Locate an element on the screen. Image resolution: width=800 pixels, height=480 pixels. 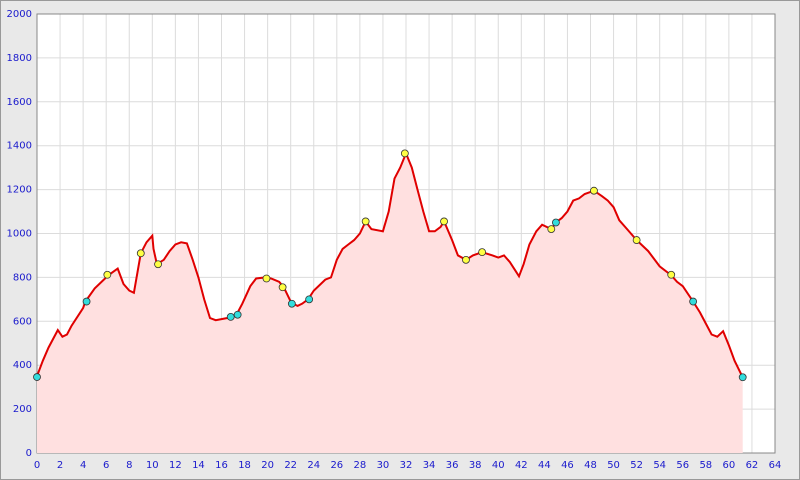
y-tick-label: 0 is located at coordinates (29, 453).